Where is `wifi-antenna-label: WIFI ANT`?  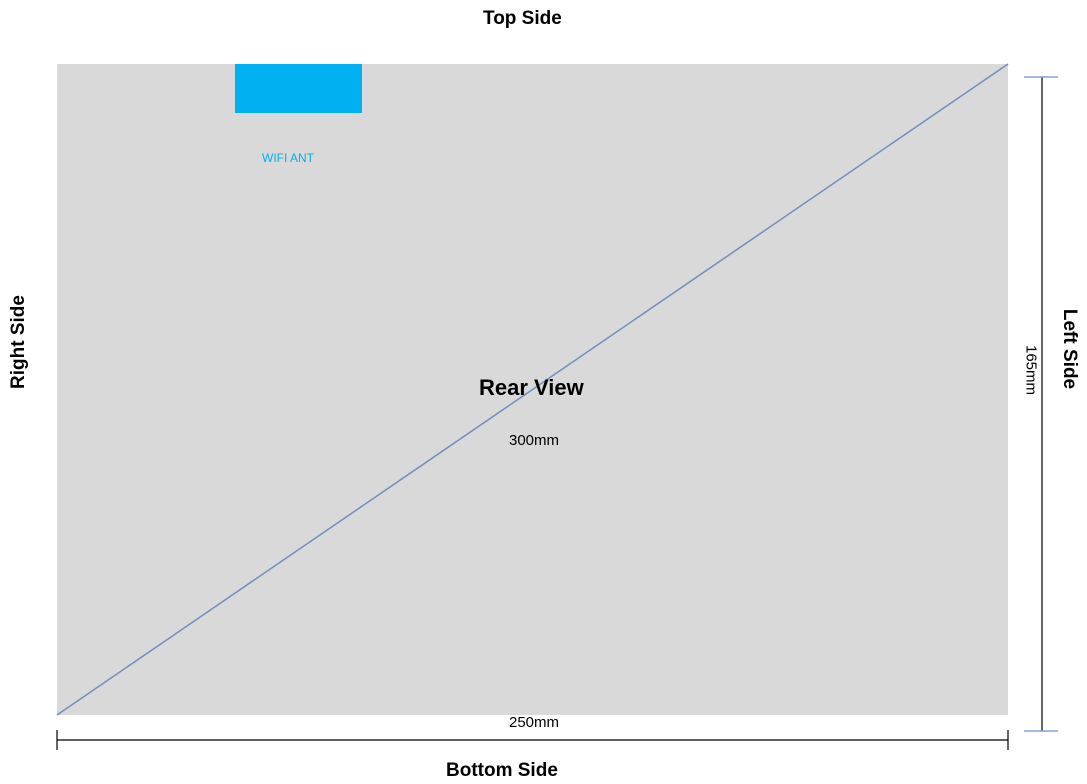 wifi-antenna-label: WIFI ANT is located at coordinates (288, 158).